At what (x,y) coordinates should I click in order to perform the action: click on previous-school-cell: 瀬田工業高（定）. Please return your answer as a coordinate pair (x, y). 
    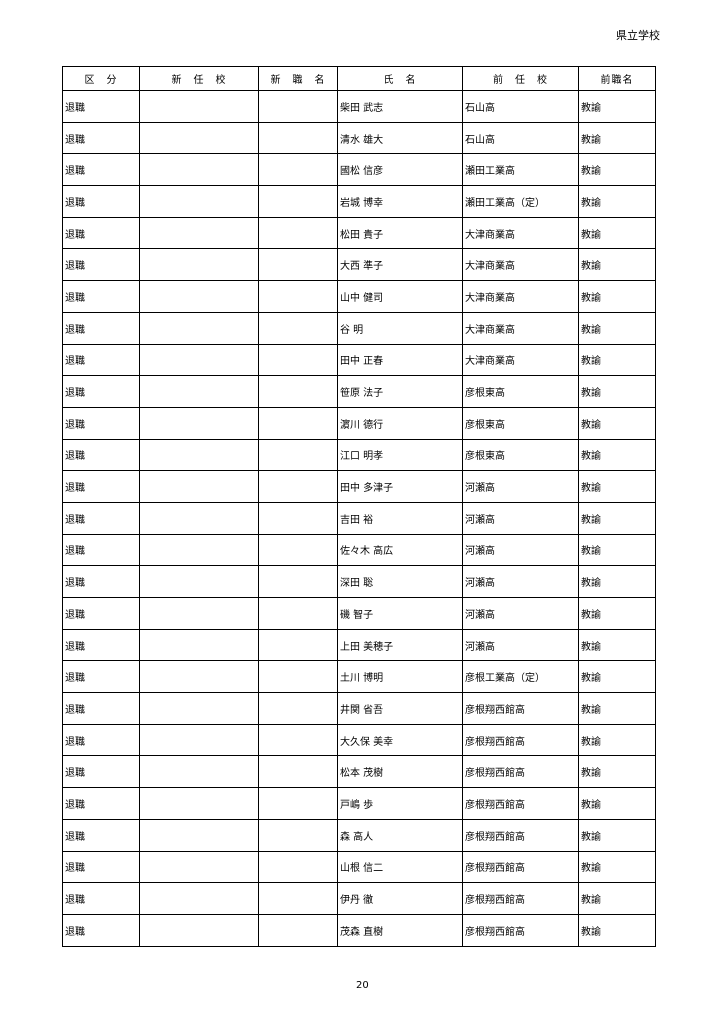
    Looking at the image, I should click on (520, 201).